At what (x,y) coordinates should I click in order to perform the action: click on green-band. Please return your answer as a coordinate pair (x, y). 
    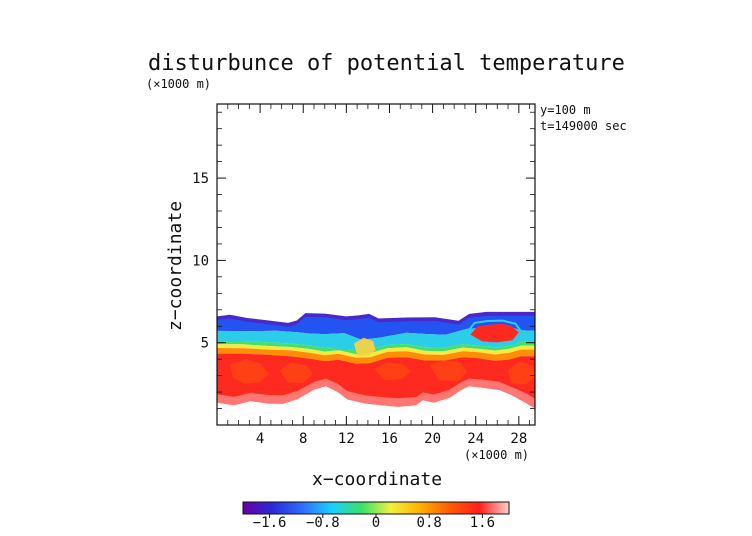
    Looking at the image, I should click on (376, 348).